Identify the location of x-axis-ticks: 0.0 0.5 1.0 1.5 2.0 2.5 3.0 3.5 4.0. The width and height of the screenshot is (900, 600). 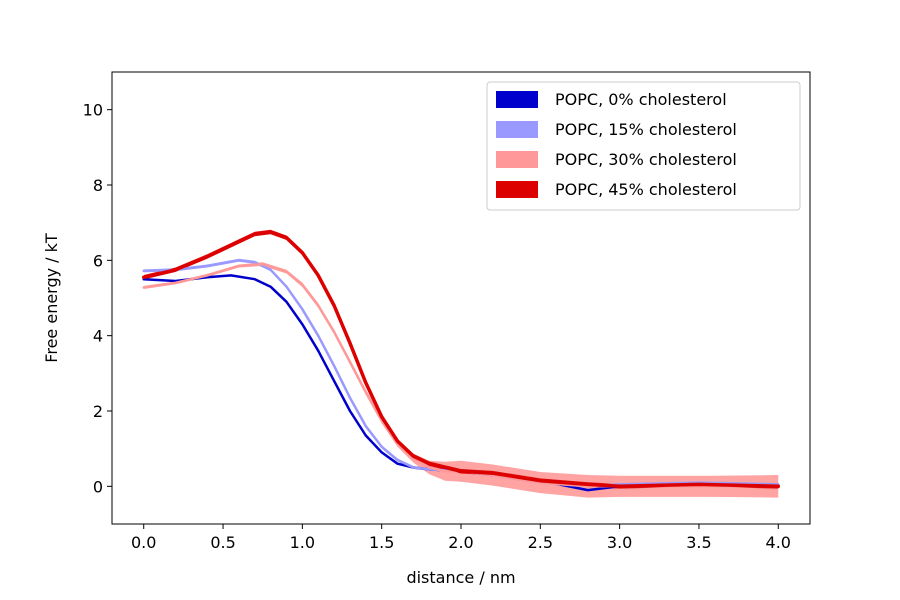
(461, 538).